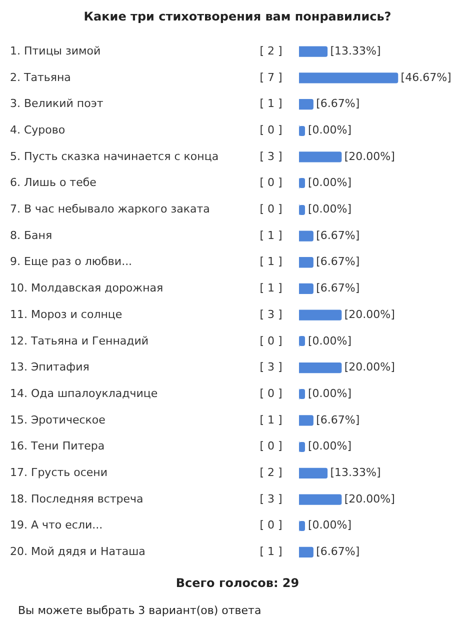 Image resolution: width=475 pixels, height=629 pixels. Describe the element at coordinates (110, 209) in the screenshot. I see `y-tick-label: 7. В час небывало жаркого заката` at that location.